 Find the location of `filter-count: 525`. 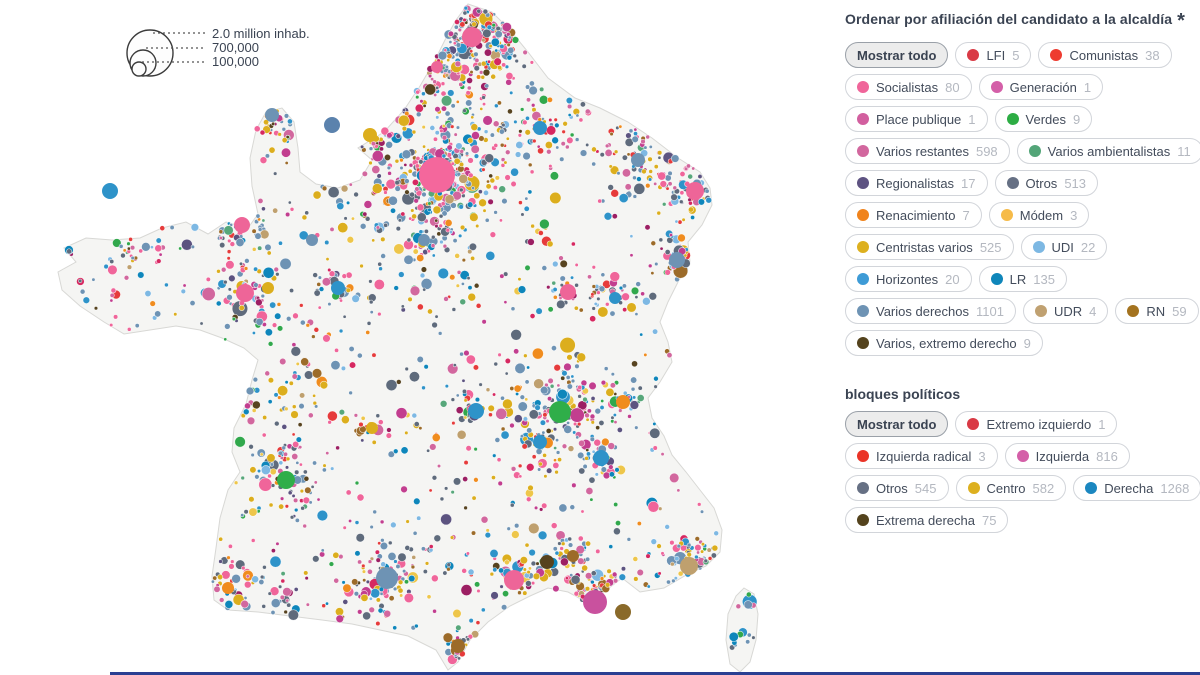

filter-count: 525 is located at coordinates (990, 247).